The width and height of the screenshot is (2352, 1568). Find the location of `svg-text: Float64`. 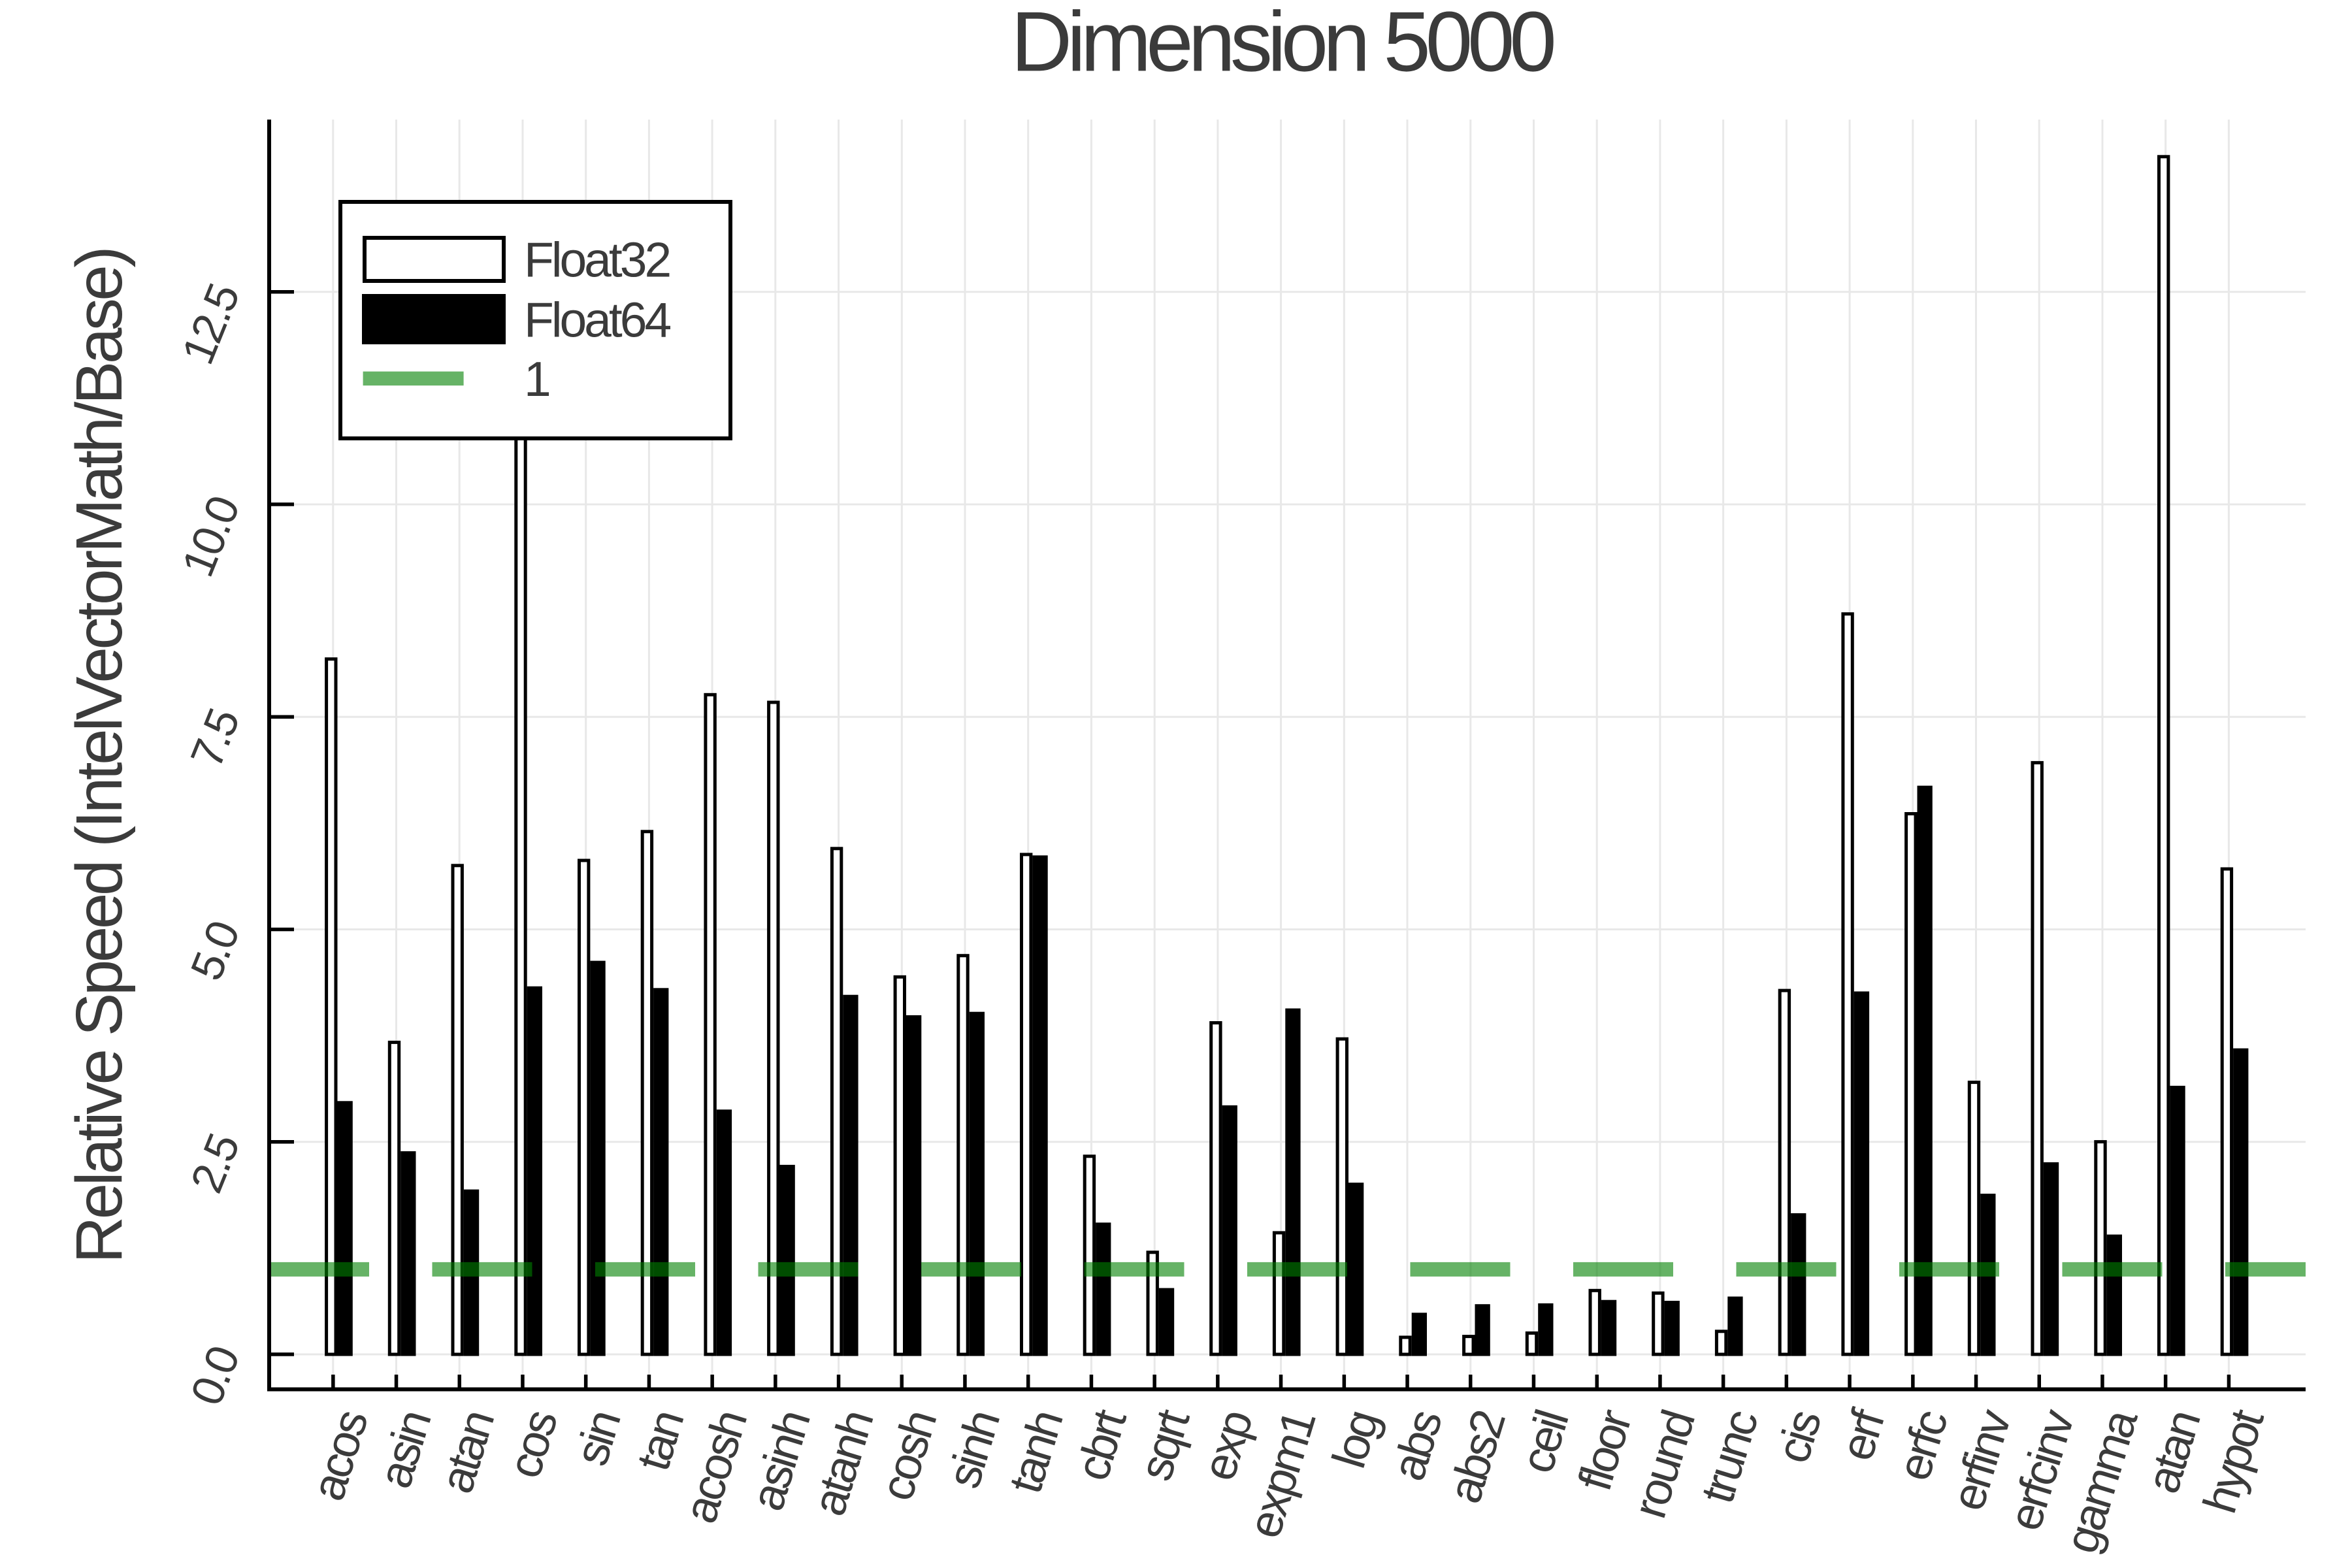

svg-text: Float64 is located at coordinates (597, 319).